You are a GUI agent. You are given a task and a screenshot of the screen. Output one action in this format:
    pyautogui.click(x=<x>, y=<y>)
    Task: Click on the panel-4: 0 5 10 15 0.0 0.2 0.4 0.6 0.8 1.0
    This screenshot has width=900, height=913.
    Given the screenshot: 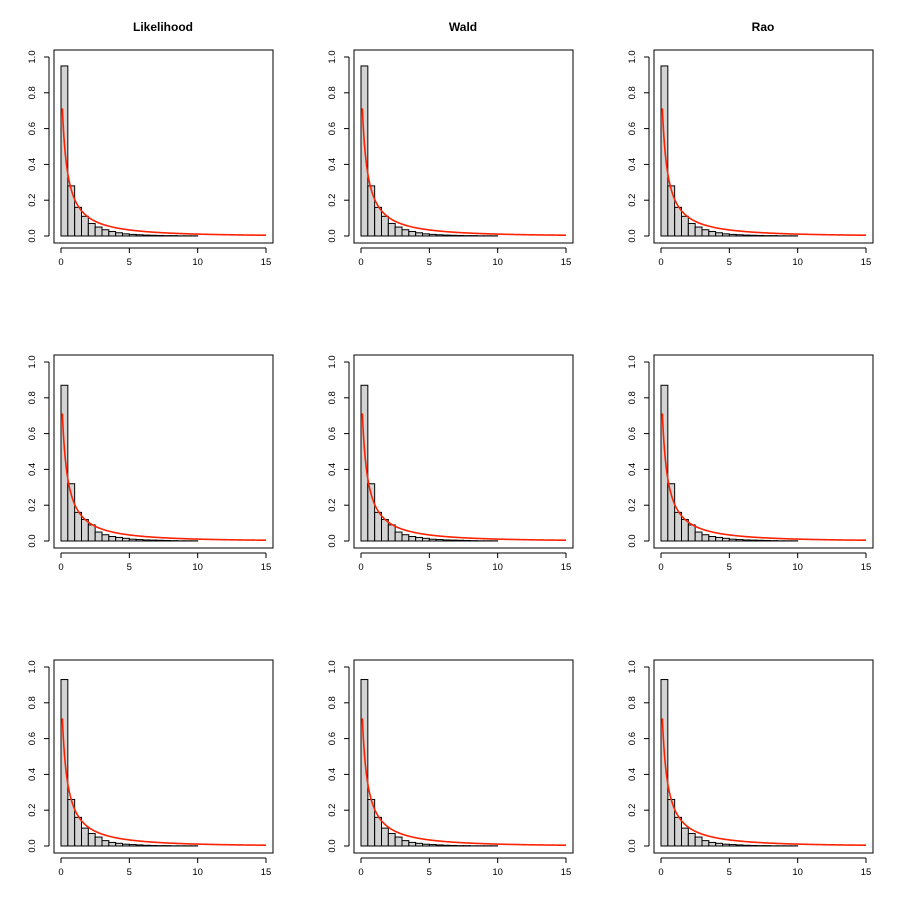 What is the action you would take?
    pyautogui.click(x=150, y=463)
    